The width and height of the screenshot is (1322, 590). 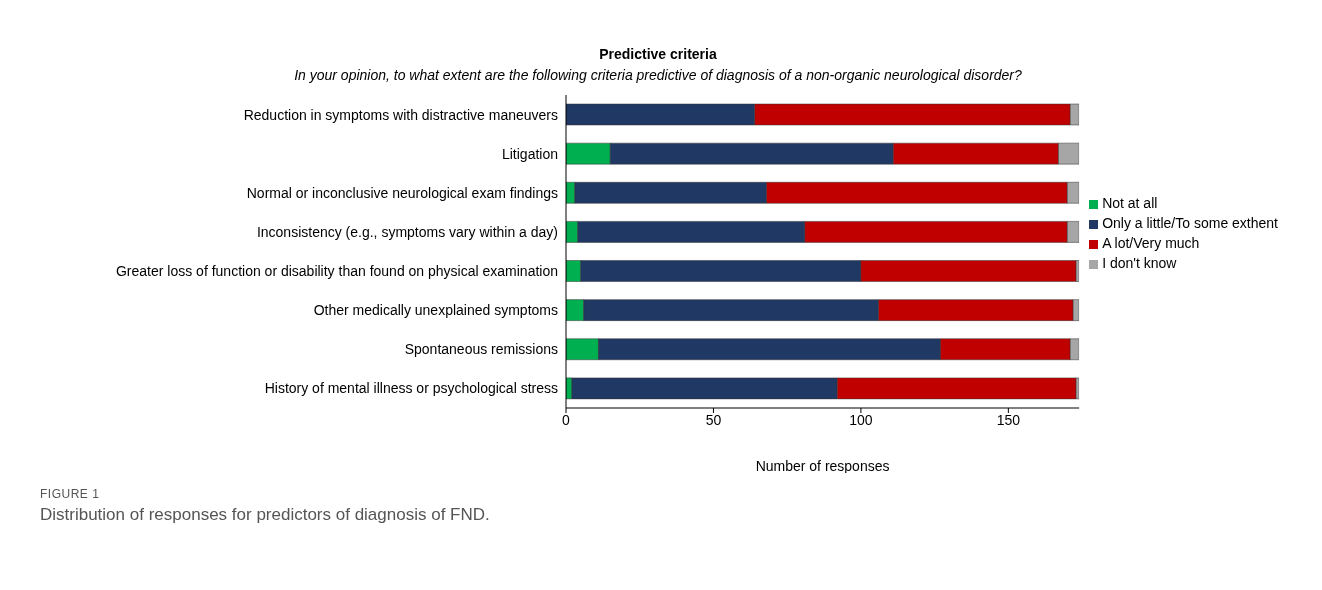 What do you see at coordinates (336, 271) in the screenshot?
I see `y-tick-label: Greater loss of function or disability than found on physical examination` at bounding box center [336, 271].